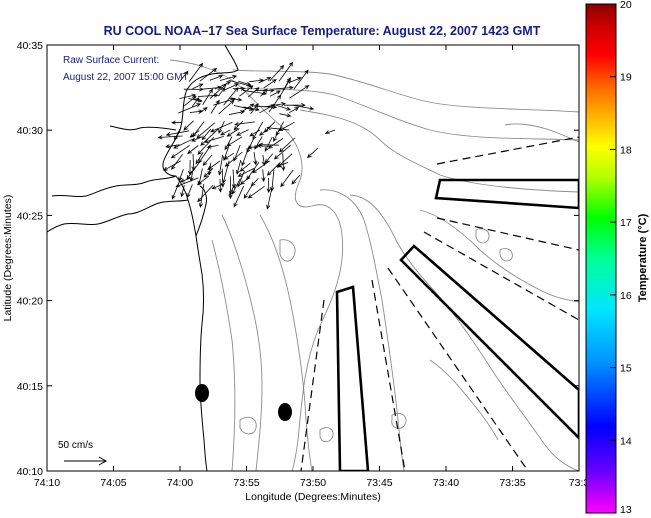  I want to click on y-axis-label: Latitude (Degrees:Minutes), so click(8, 258).